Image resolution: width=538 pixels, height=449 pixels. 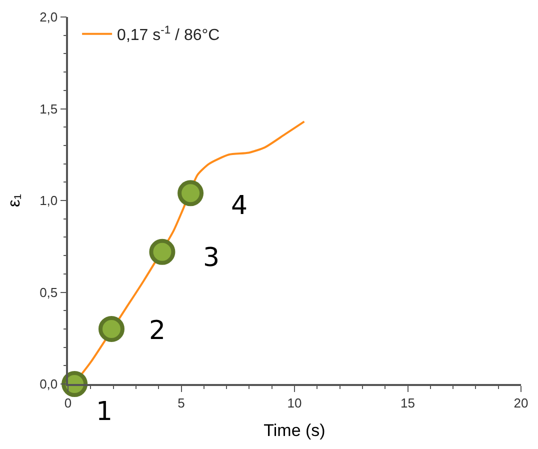 What do you see at coordinates (49, 200) in the screenshot?
I see `y-tick-label: 1,0` at bounding box center [49, 200].